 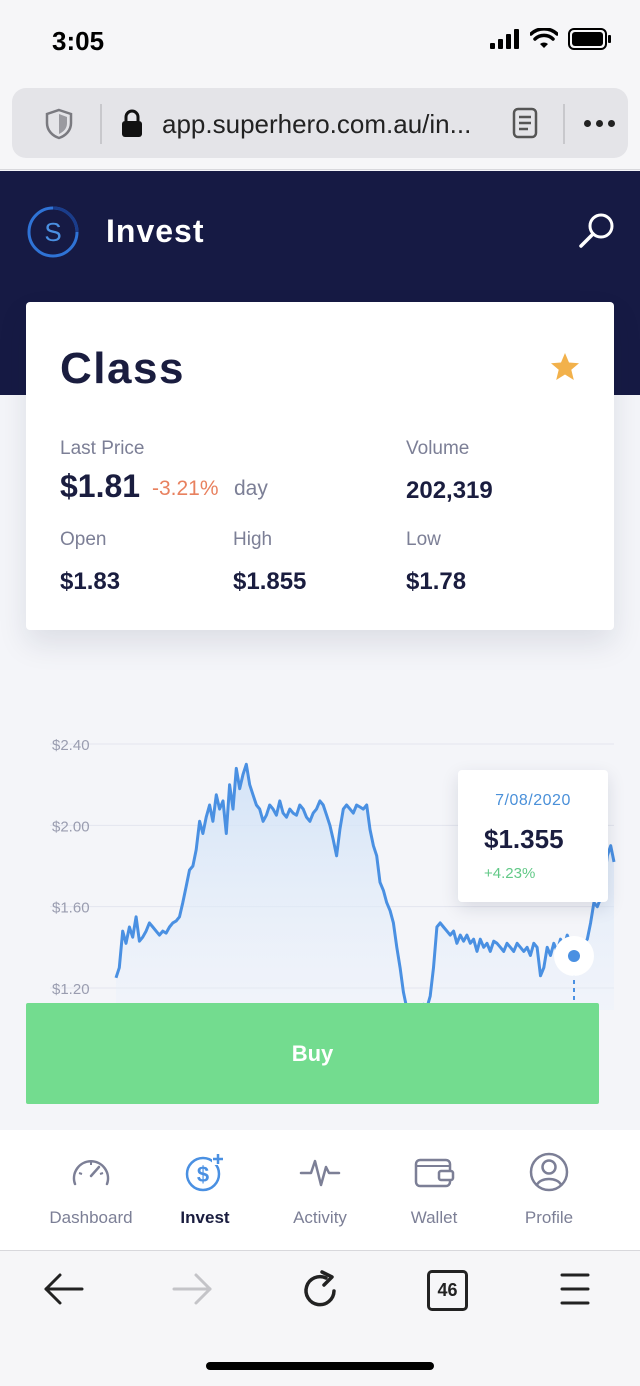 What do you see at coordinates (91, 1173) in the screenshot?
I see `gauge-icon` at bounding box center [91, 1173].